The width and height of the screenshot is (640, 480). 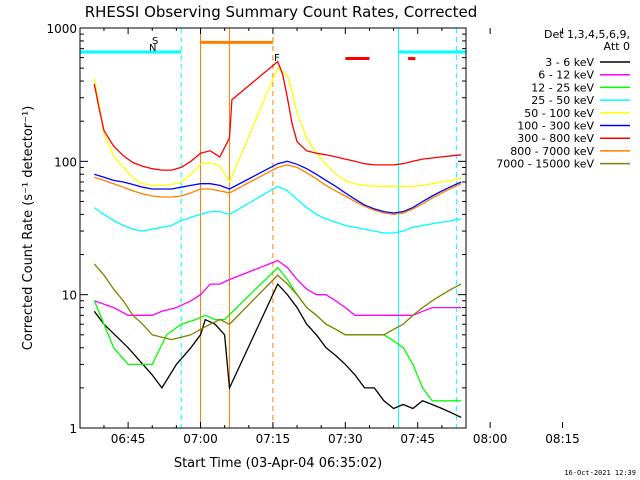 What do you see at coordinates (155, 41) in the screenshot?
I see `flag-saa: S` at bounding box center [155, 41].